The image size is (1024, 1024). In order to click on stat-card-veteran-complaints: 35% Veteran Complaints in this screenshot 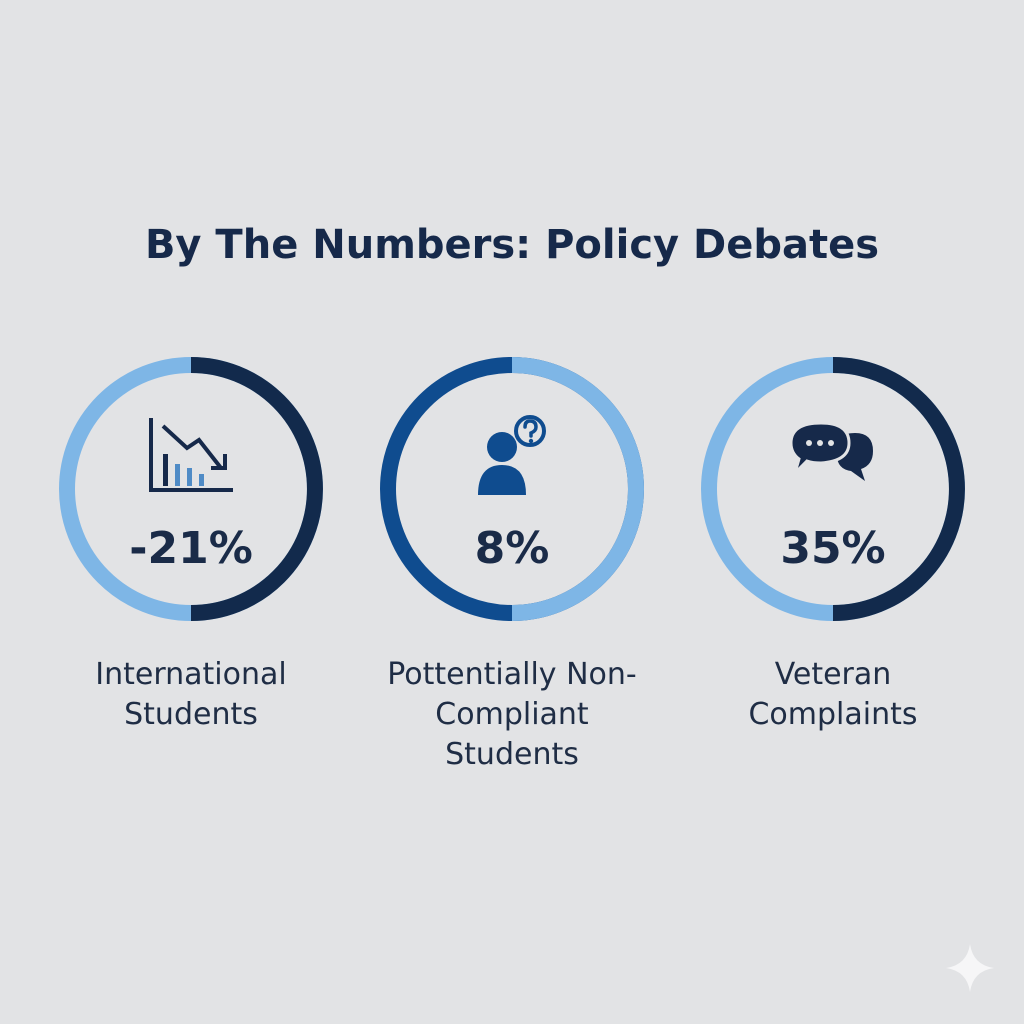, I will do `click(833, 570)`.